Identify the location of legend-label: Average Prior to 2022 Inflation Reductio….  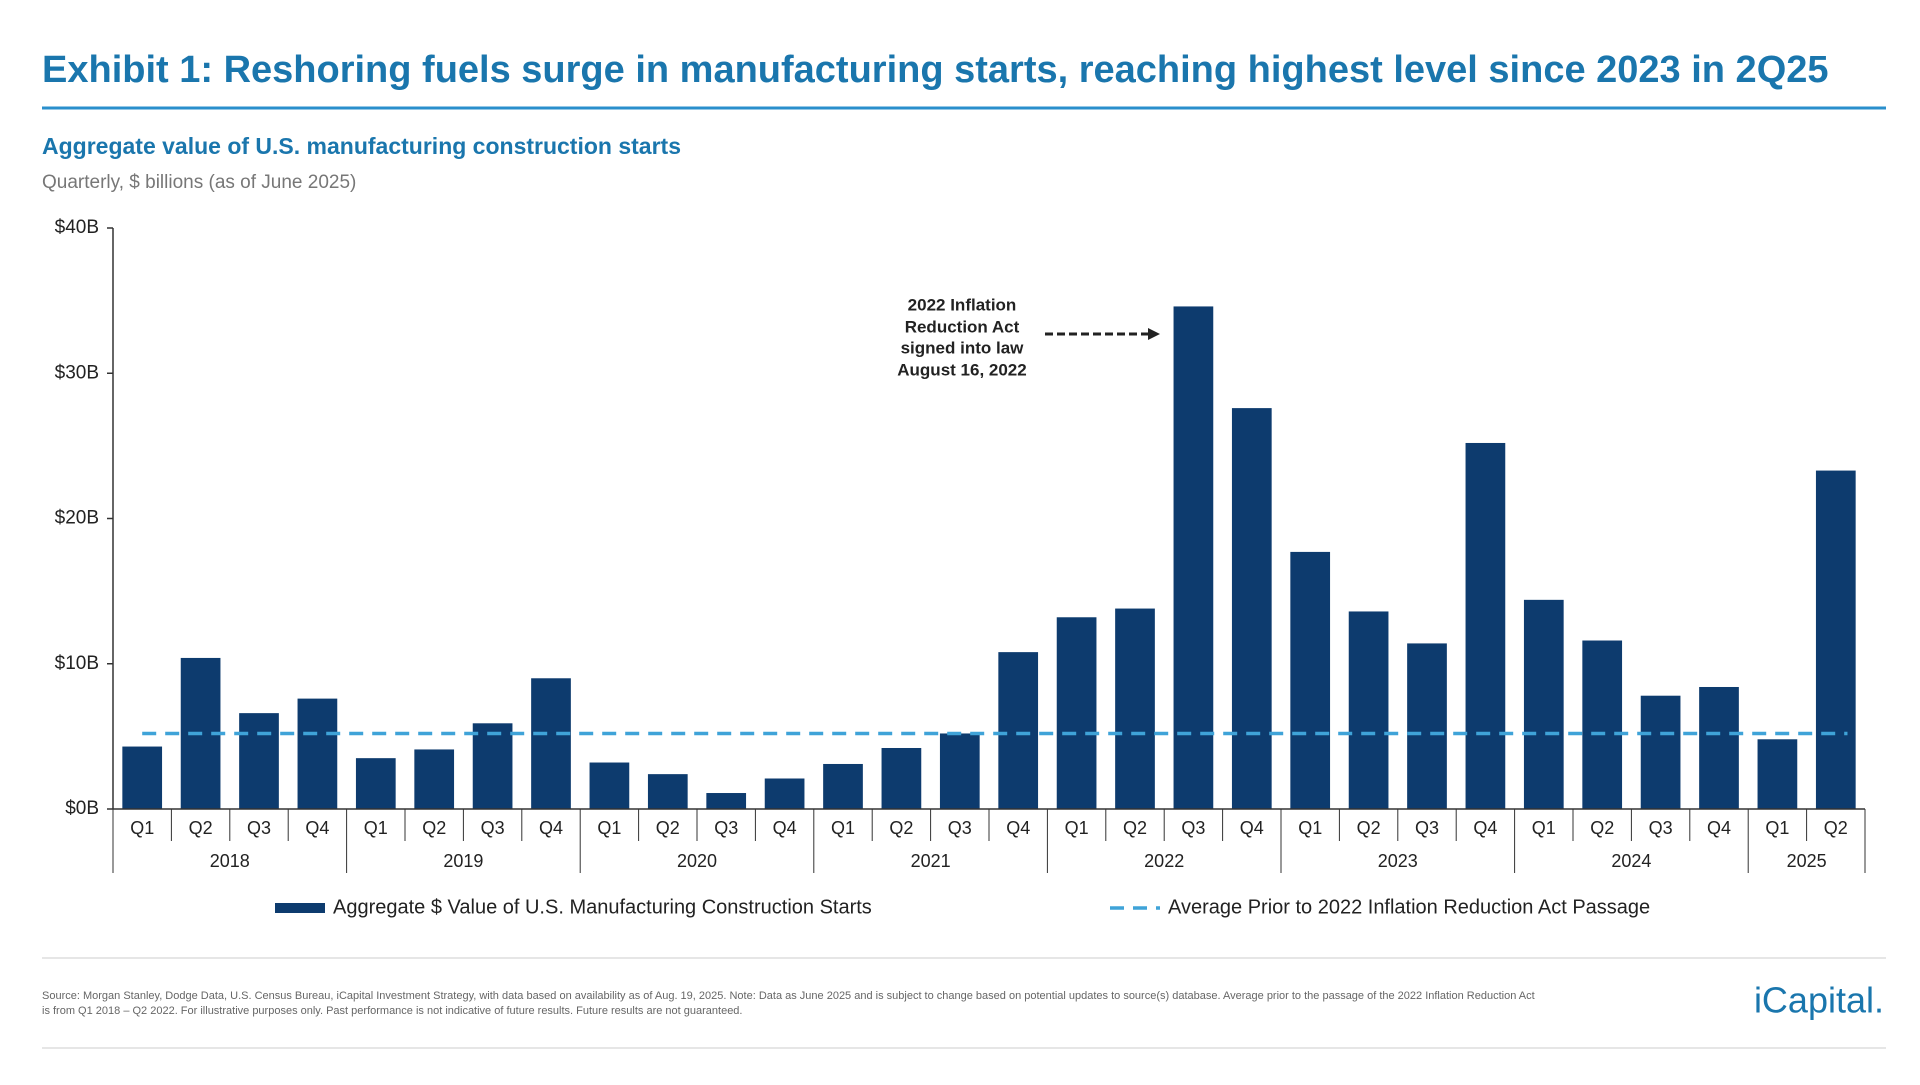
(1409, 907).